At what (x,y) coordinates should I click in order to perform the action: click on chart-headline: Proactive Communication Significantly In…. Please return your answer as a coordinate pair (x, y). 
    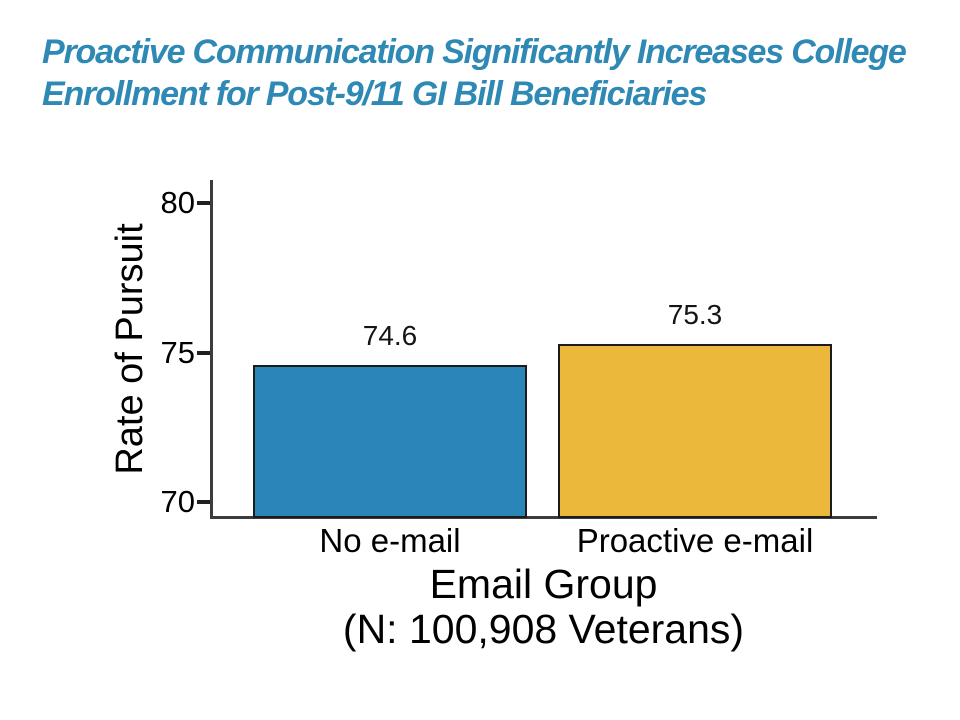
    Looking at the image, I should click on (492, 73).